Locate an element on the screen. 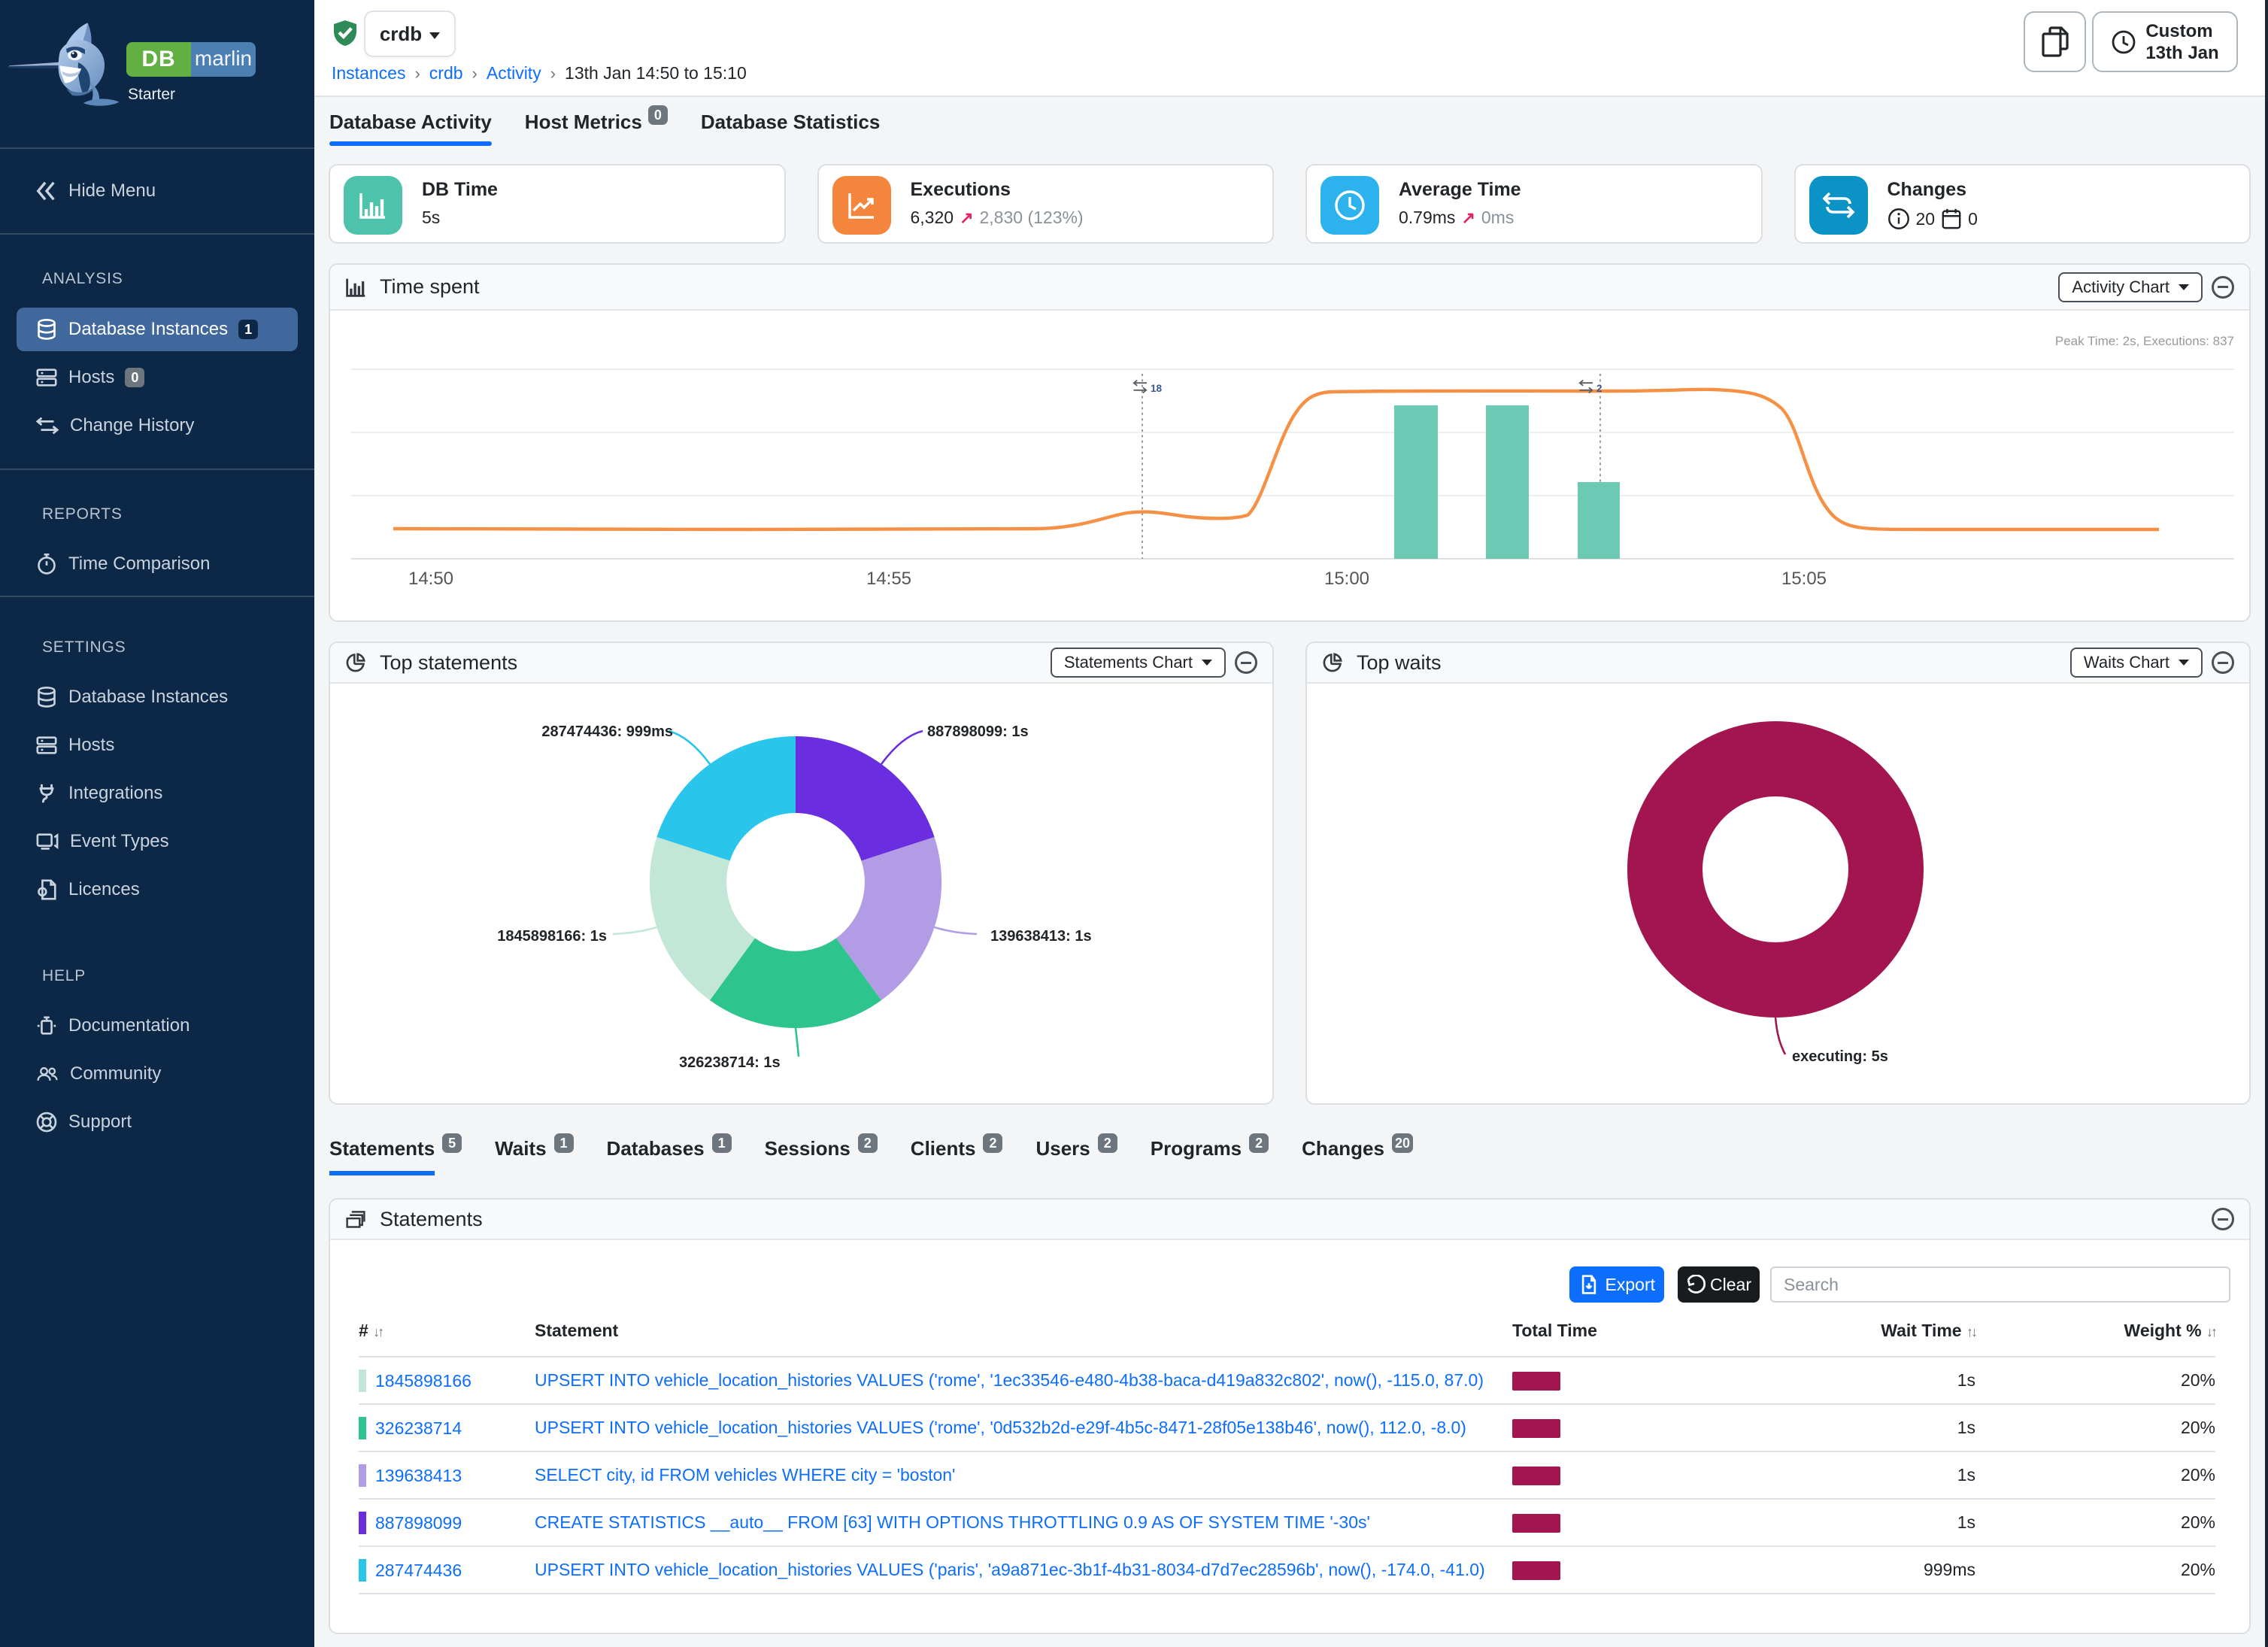 This screenshot has width=2268, height=1647. svg-text: 887898099: 1s is located at coordinates (978, 731).